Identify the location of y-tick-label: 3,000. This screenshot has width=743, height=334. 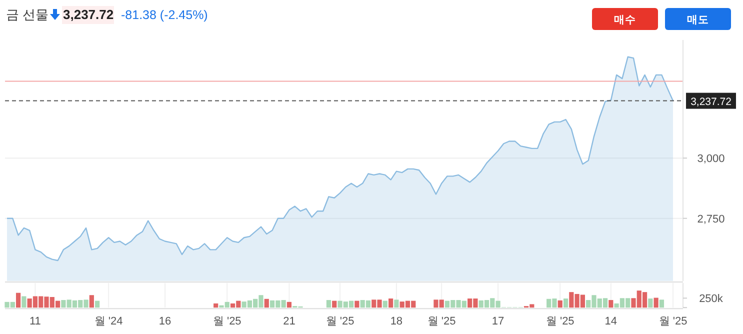
(711, 159).